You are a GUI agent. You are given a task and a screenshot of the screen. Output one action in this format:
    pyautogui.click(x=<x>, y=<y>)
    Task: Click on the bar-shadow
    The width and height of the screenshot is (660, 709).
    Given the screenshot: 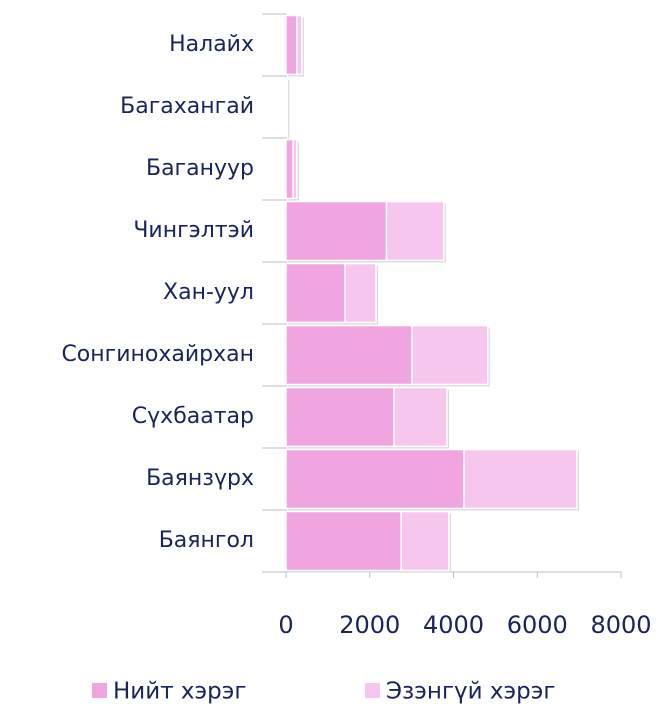 What is the action you would take?
    pyautogui.click(x=288, y=109)
    